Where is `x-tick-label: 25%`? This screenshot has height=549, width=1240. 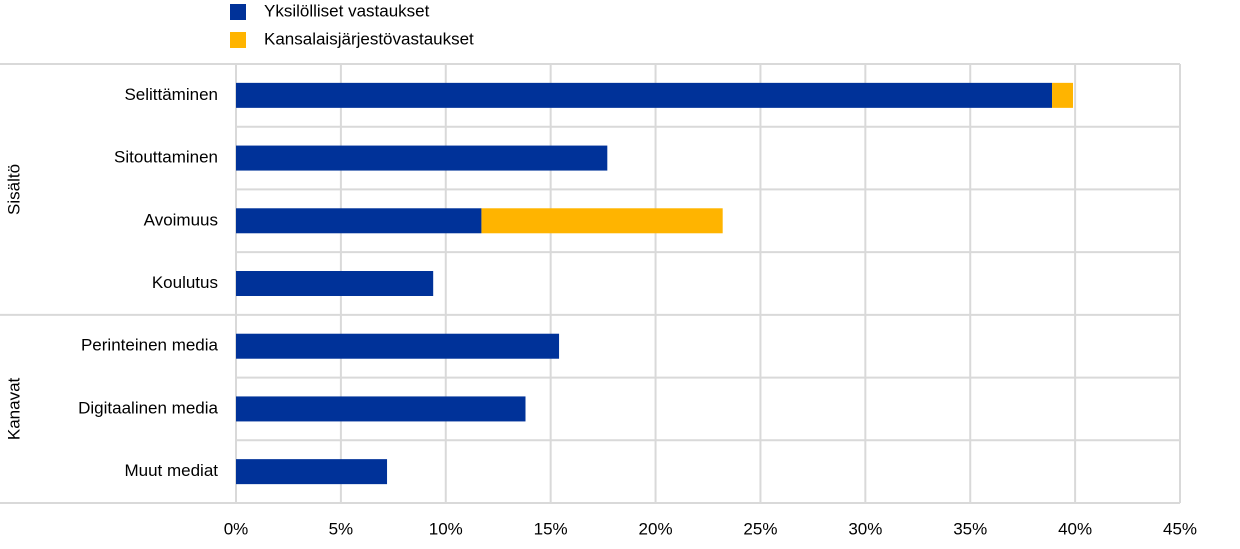
x-tick-label: 25% is located at coordinates (760, 528).